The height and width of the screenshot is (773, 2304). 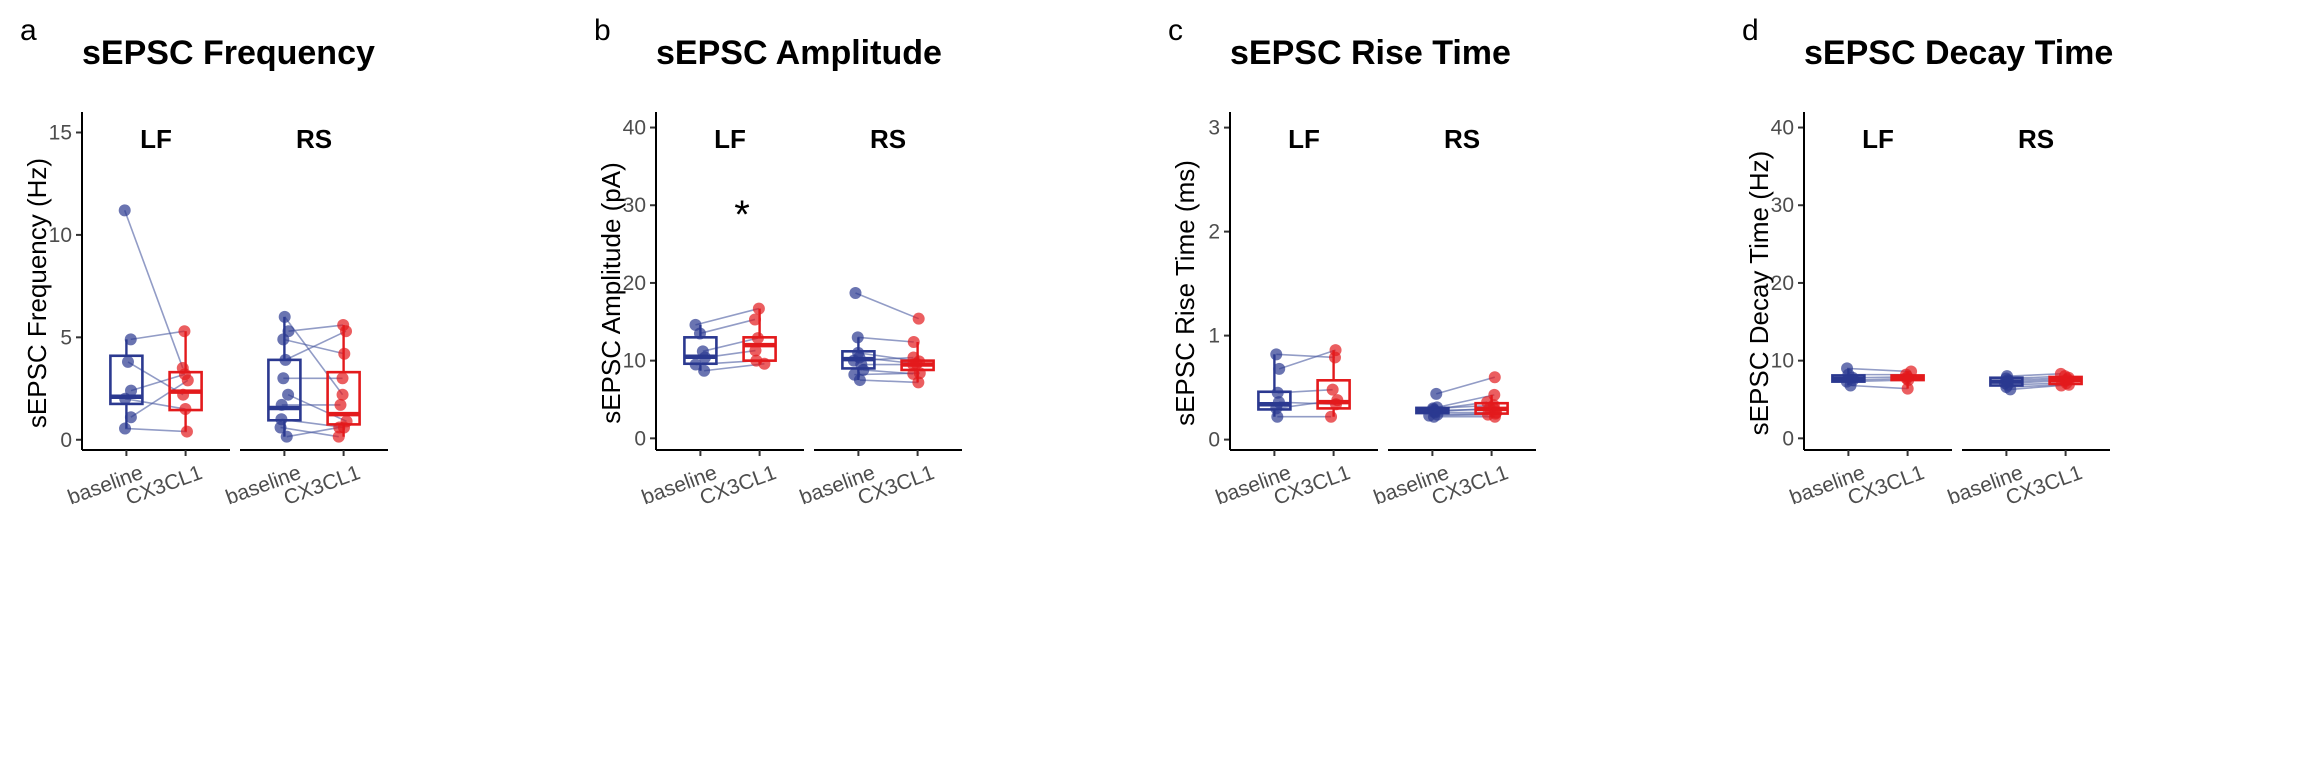 What do you see at coordinates (228, 53) in the screenshot?
I see `panel-title: sEPSC Frequency` at bounding box center [228, 53].